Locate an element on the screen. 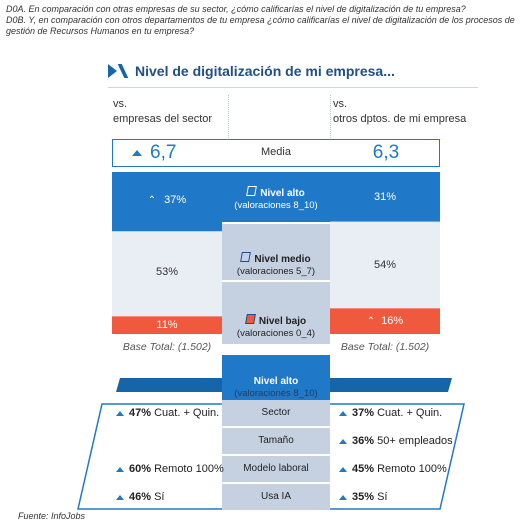 This screenshot has width=529, height=524. bar-right-alto is located at coordinates (385, 197).